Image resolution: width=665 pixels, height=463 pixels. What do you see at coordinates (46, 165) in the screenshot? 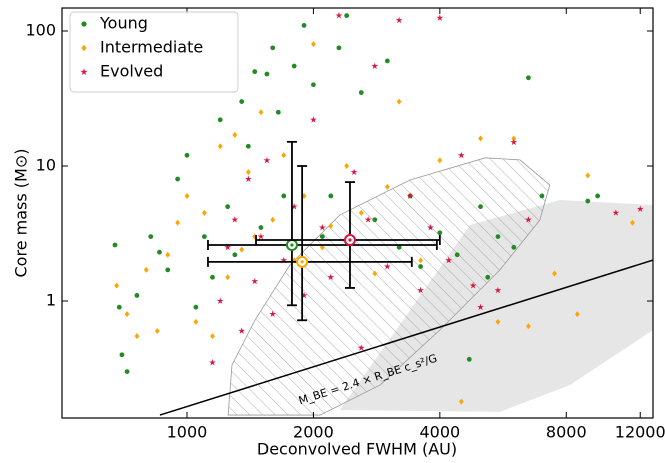
I see `y-tick-label: 10` at bounding box center [46, 165].